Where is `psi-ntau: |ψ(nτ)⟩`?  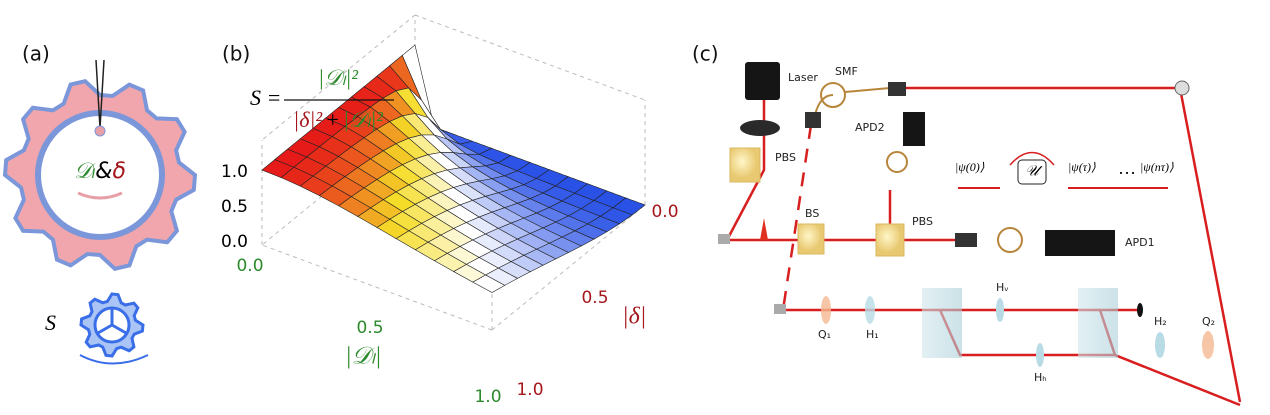 psi-ntau: |ψ(nτ)⟩ is located at coordinates (1157, 167).